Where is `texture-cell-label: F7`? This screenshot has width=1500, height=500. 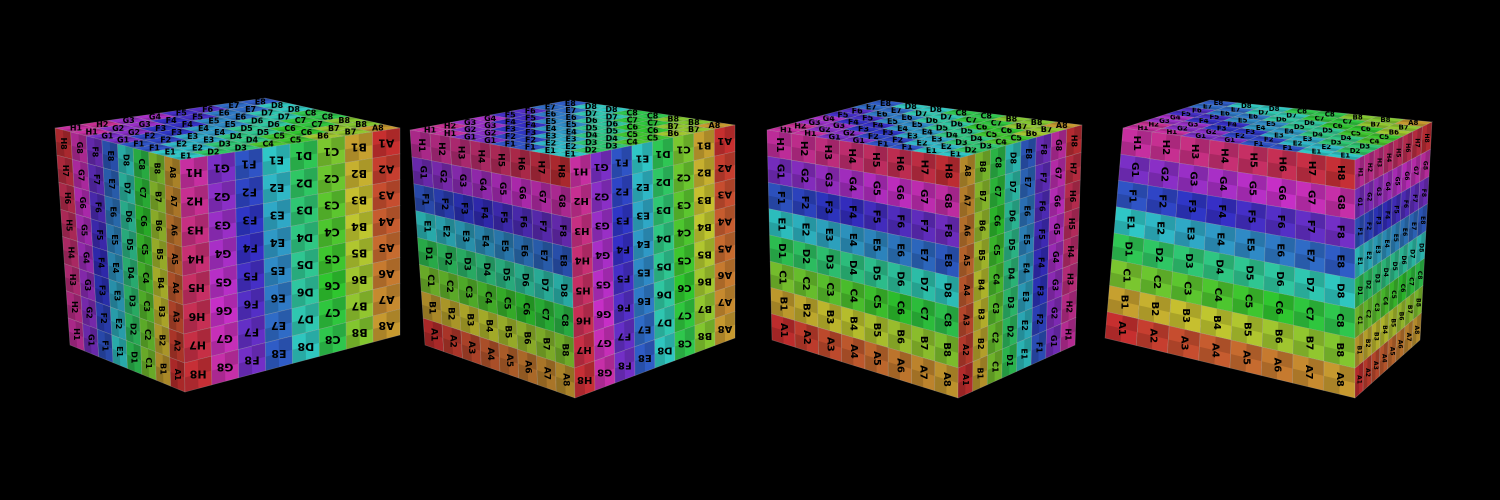
texture-cell-label: F7 is located at coordinates (1414, 198).